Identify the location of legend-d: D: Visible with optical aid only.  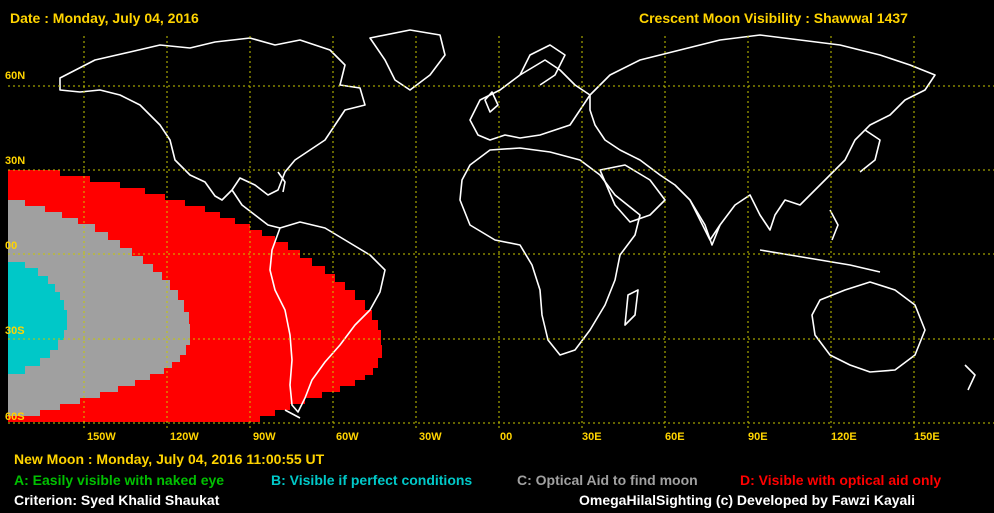
(841, 480).